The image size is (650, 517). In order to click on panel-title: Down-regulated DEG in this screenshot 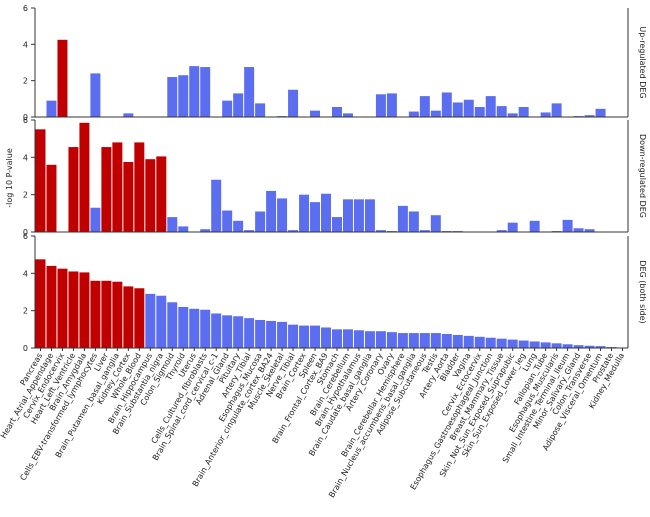, I will do `click(642, 176)`.